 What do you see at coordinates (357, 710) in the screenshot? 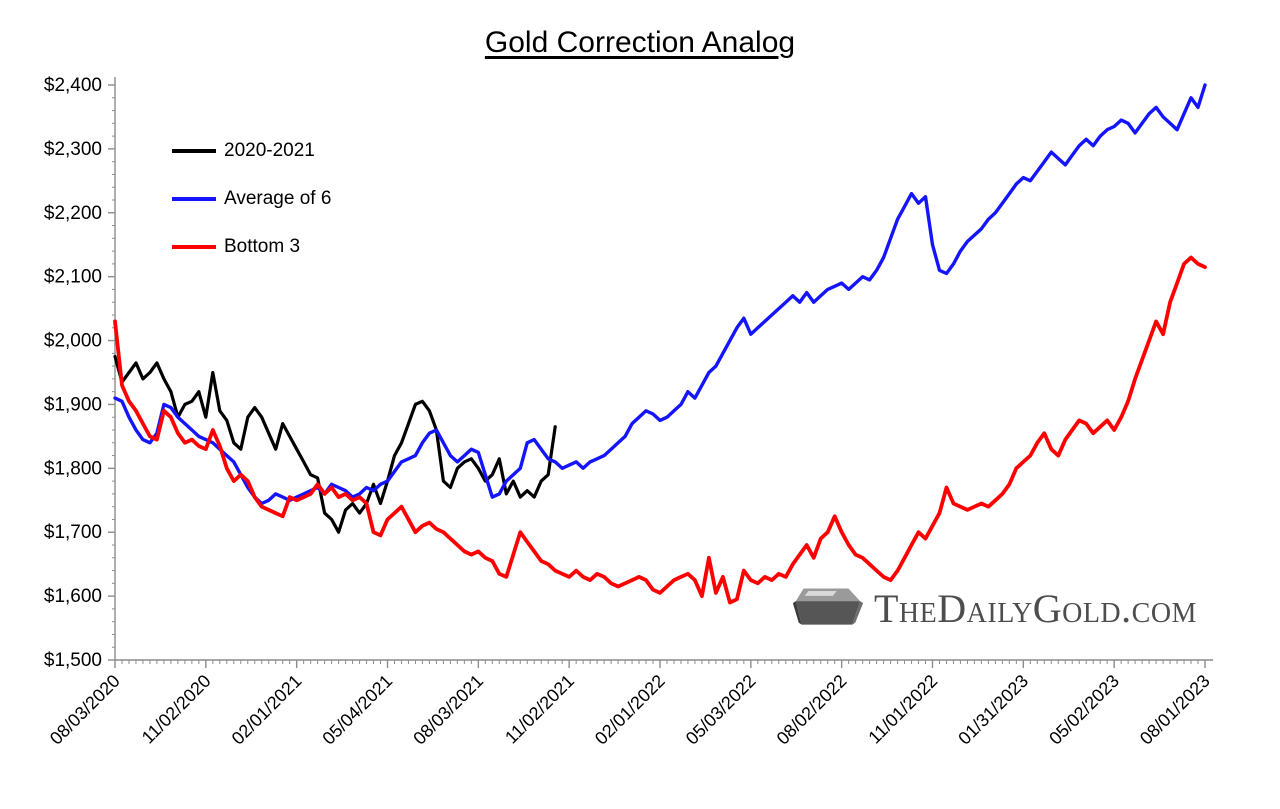
I see `x-tick-label: 05/04/2021` at bounding box center [357, 710].